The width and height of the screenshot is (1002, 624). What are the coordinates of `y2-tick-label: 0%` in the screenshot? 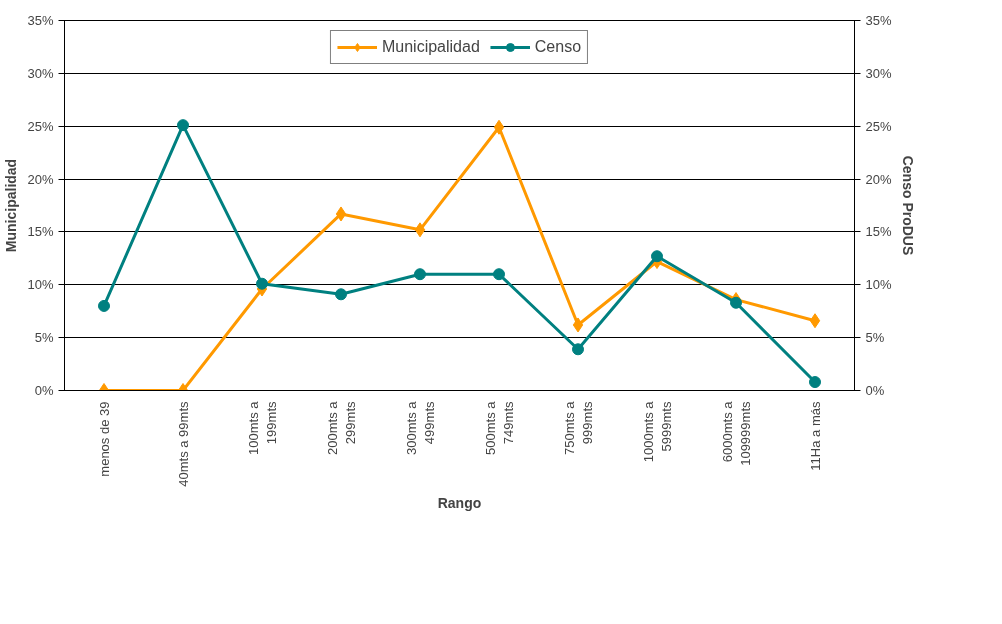 It's located at (875, 390).